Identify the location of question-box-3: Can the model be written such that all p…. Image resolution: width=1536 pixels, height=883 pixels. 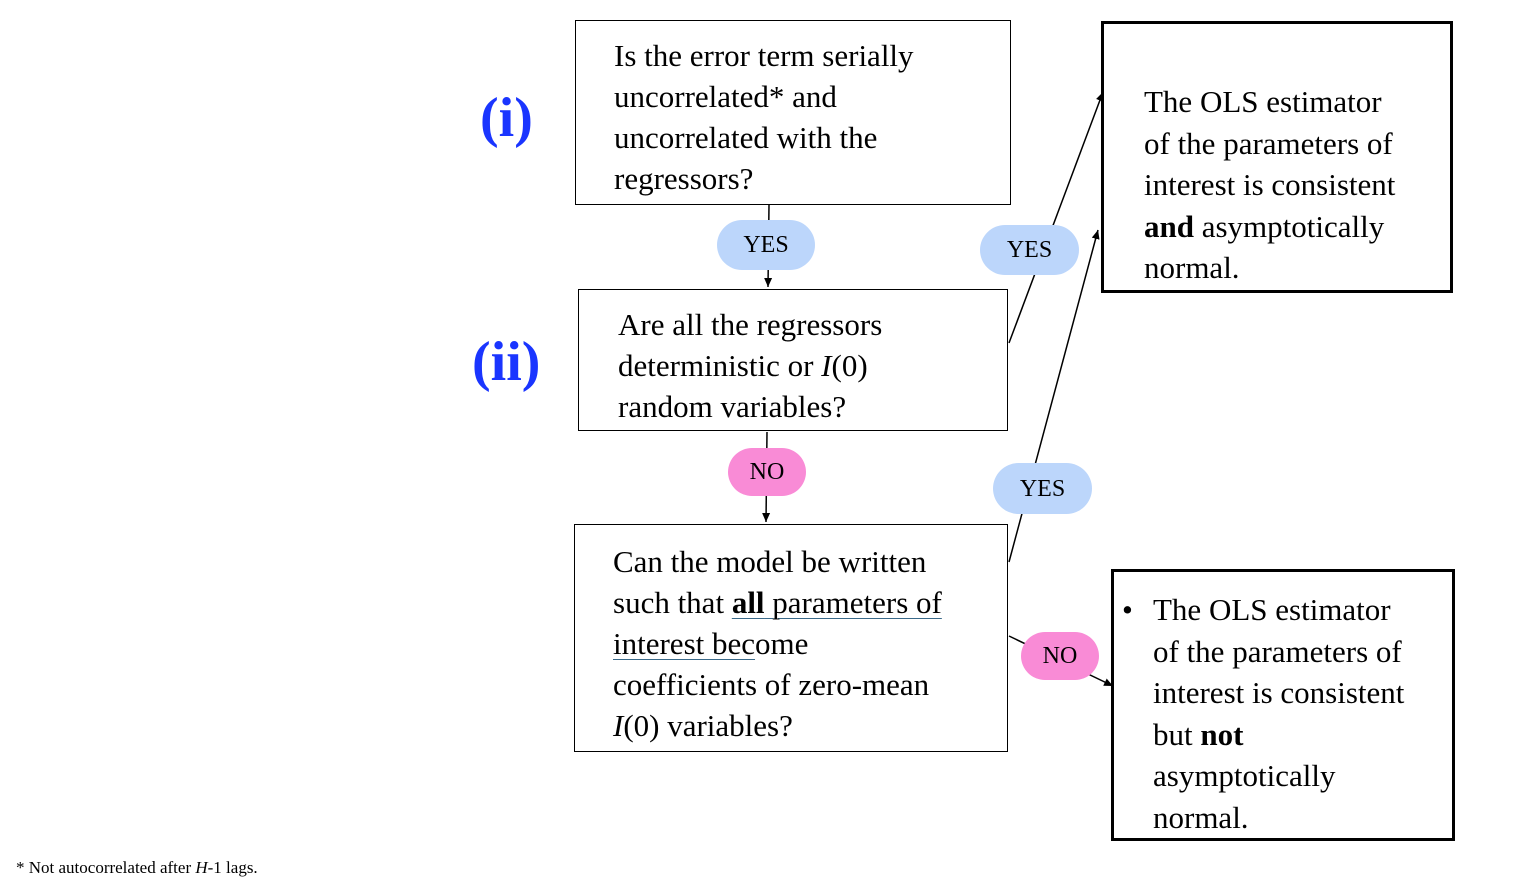
(791, 638).